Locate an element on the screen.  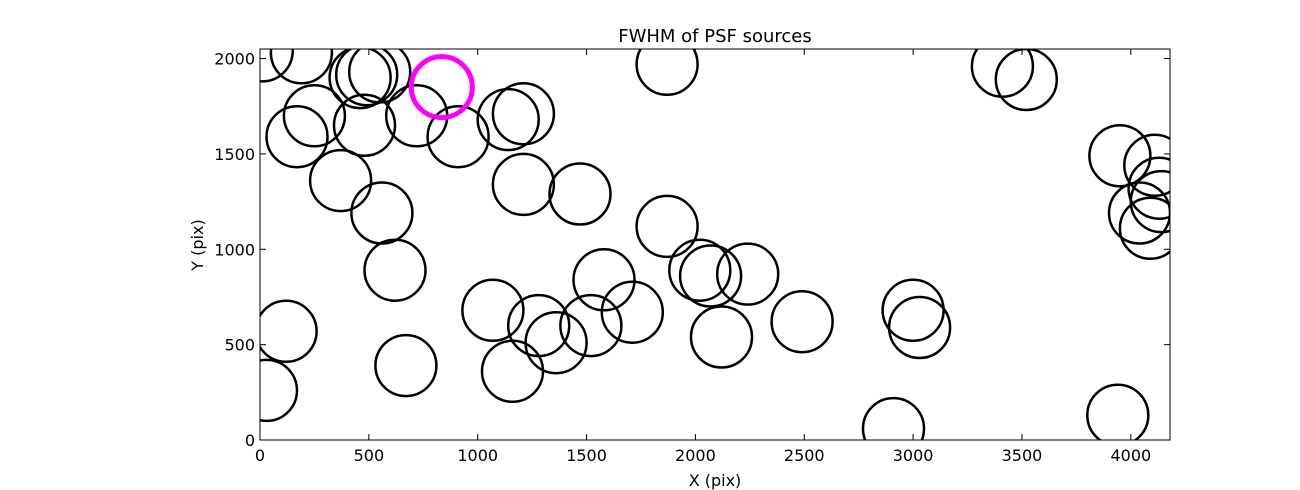
y-tick-label: 2000 is located at coordinates (234, 59).